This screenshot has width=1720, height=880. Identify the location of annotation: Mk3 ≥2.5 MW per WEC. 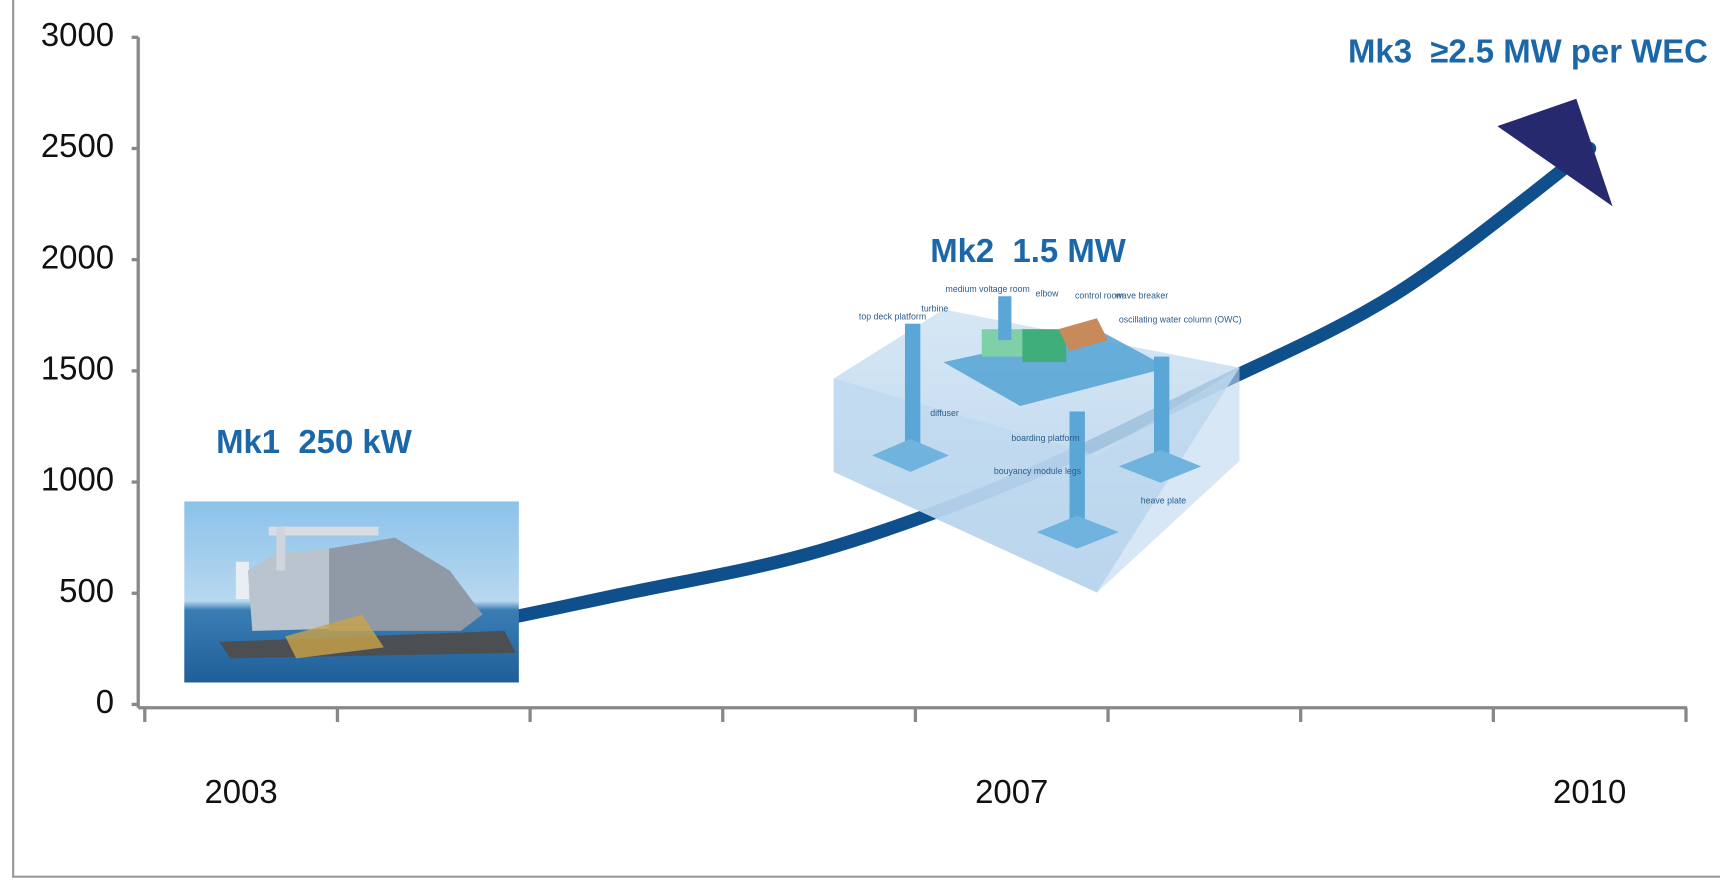
(1528, 50).